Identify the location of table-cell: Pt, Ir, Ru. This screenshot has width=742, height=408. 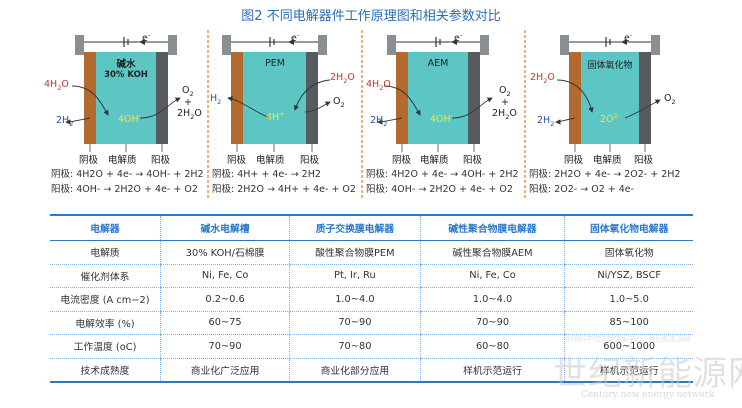
(355, 276).